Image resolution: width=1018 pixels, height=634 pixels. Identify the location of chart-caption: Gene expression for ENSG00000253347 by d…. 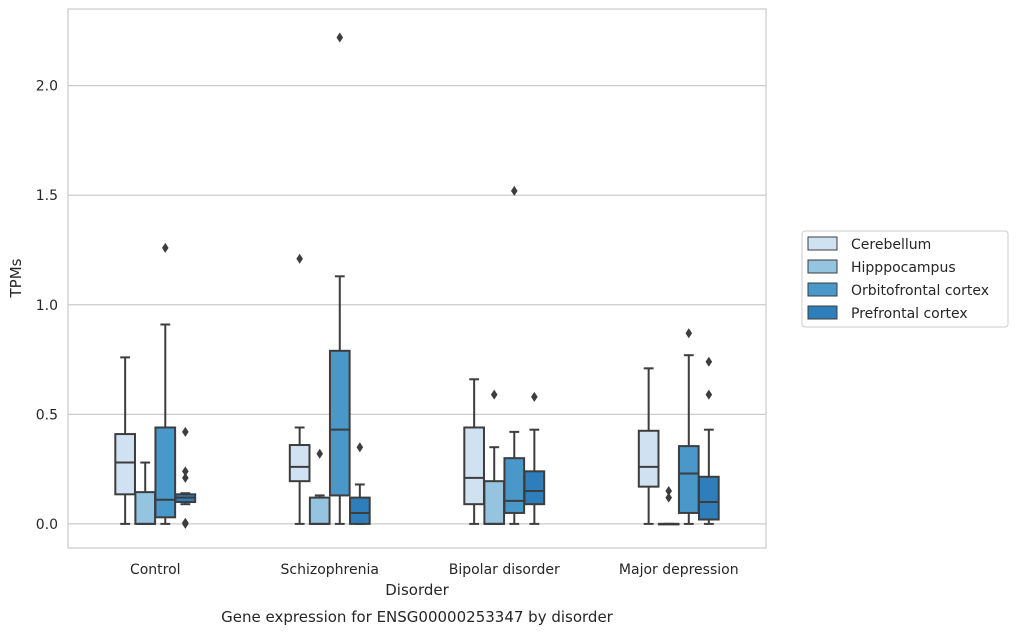
(417, 617).